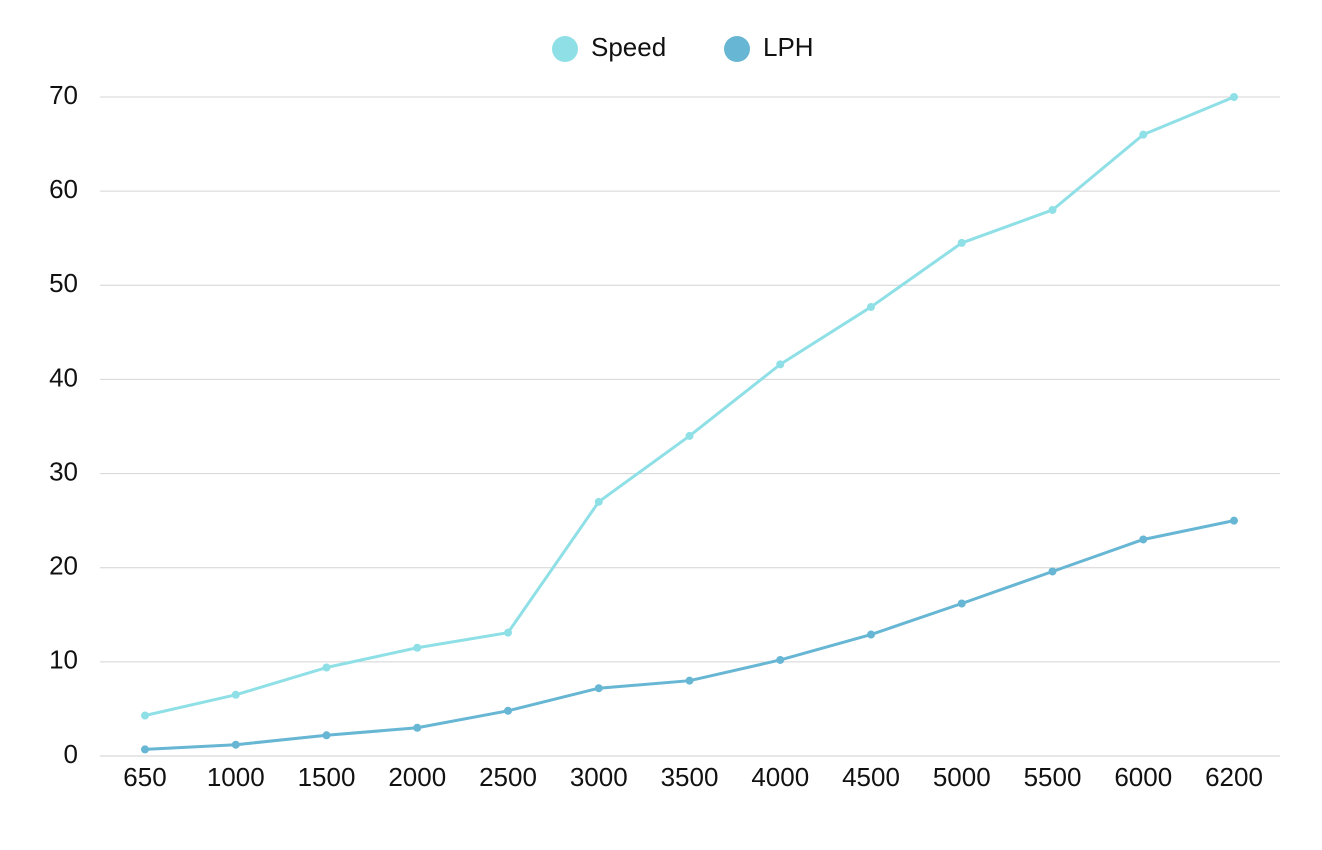 The image size is (1322, 850). I want to click on x-tick-label: 4500, so click(871, 777).